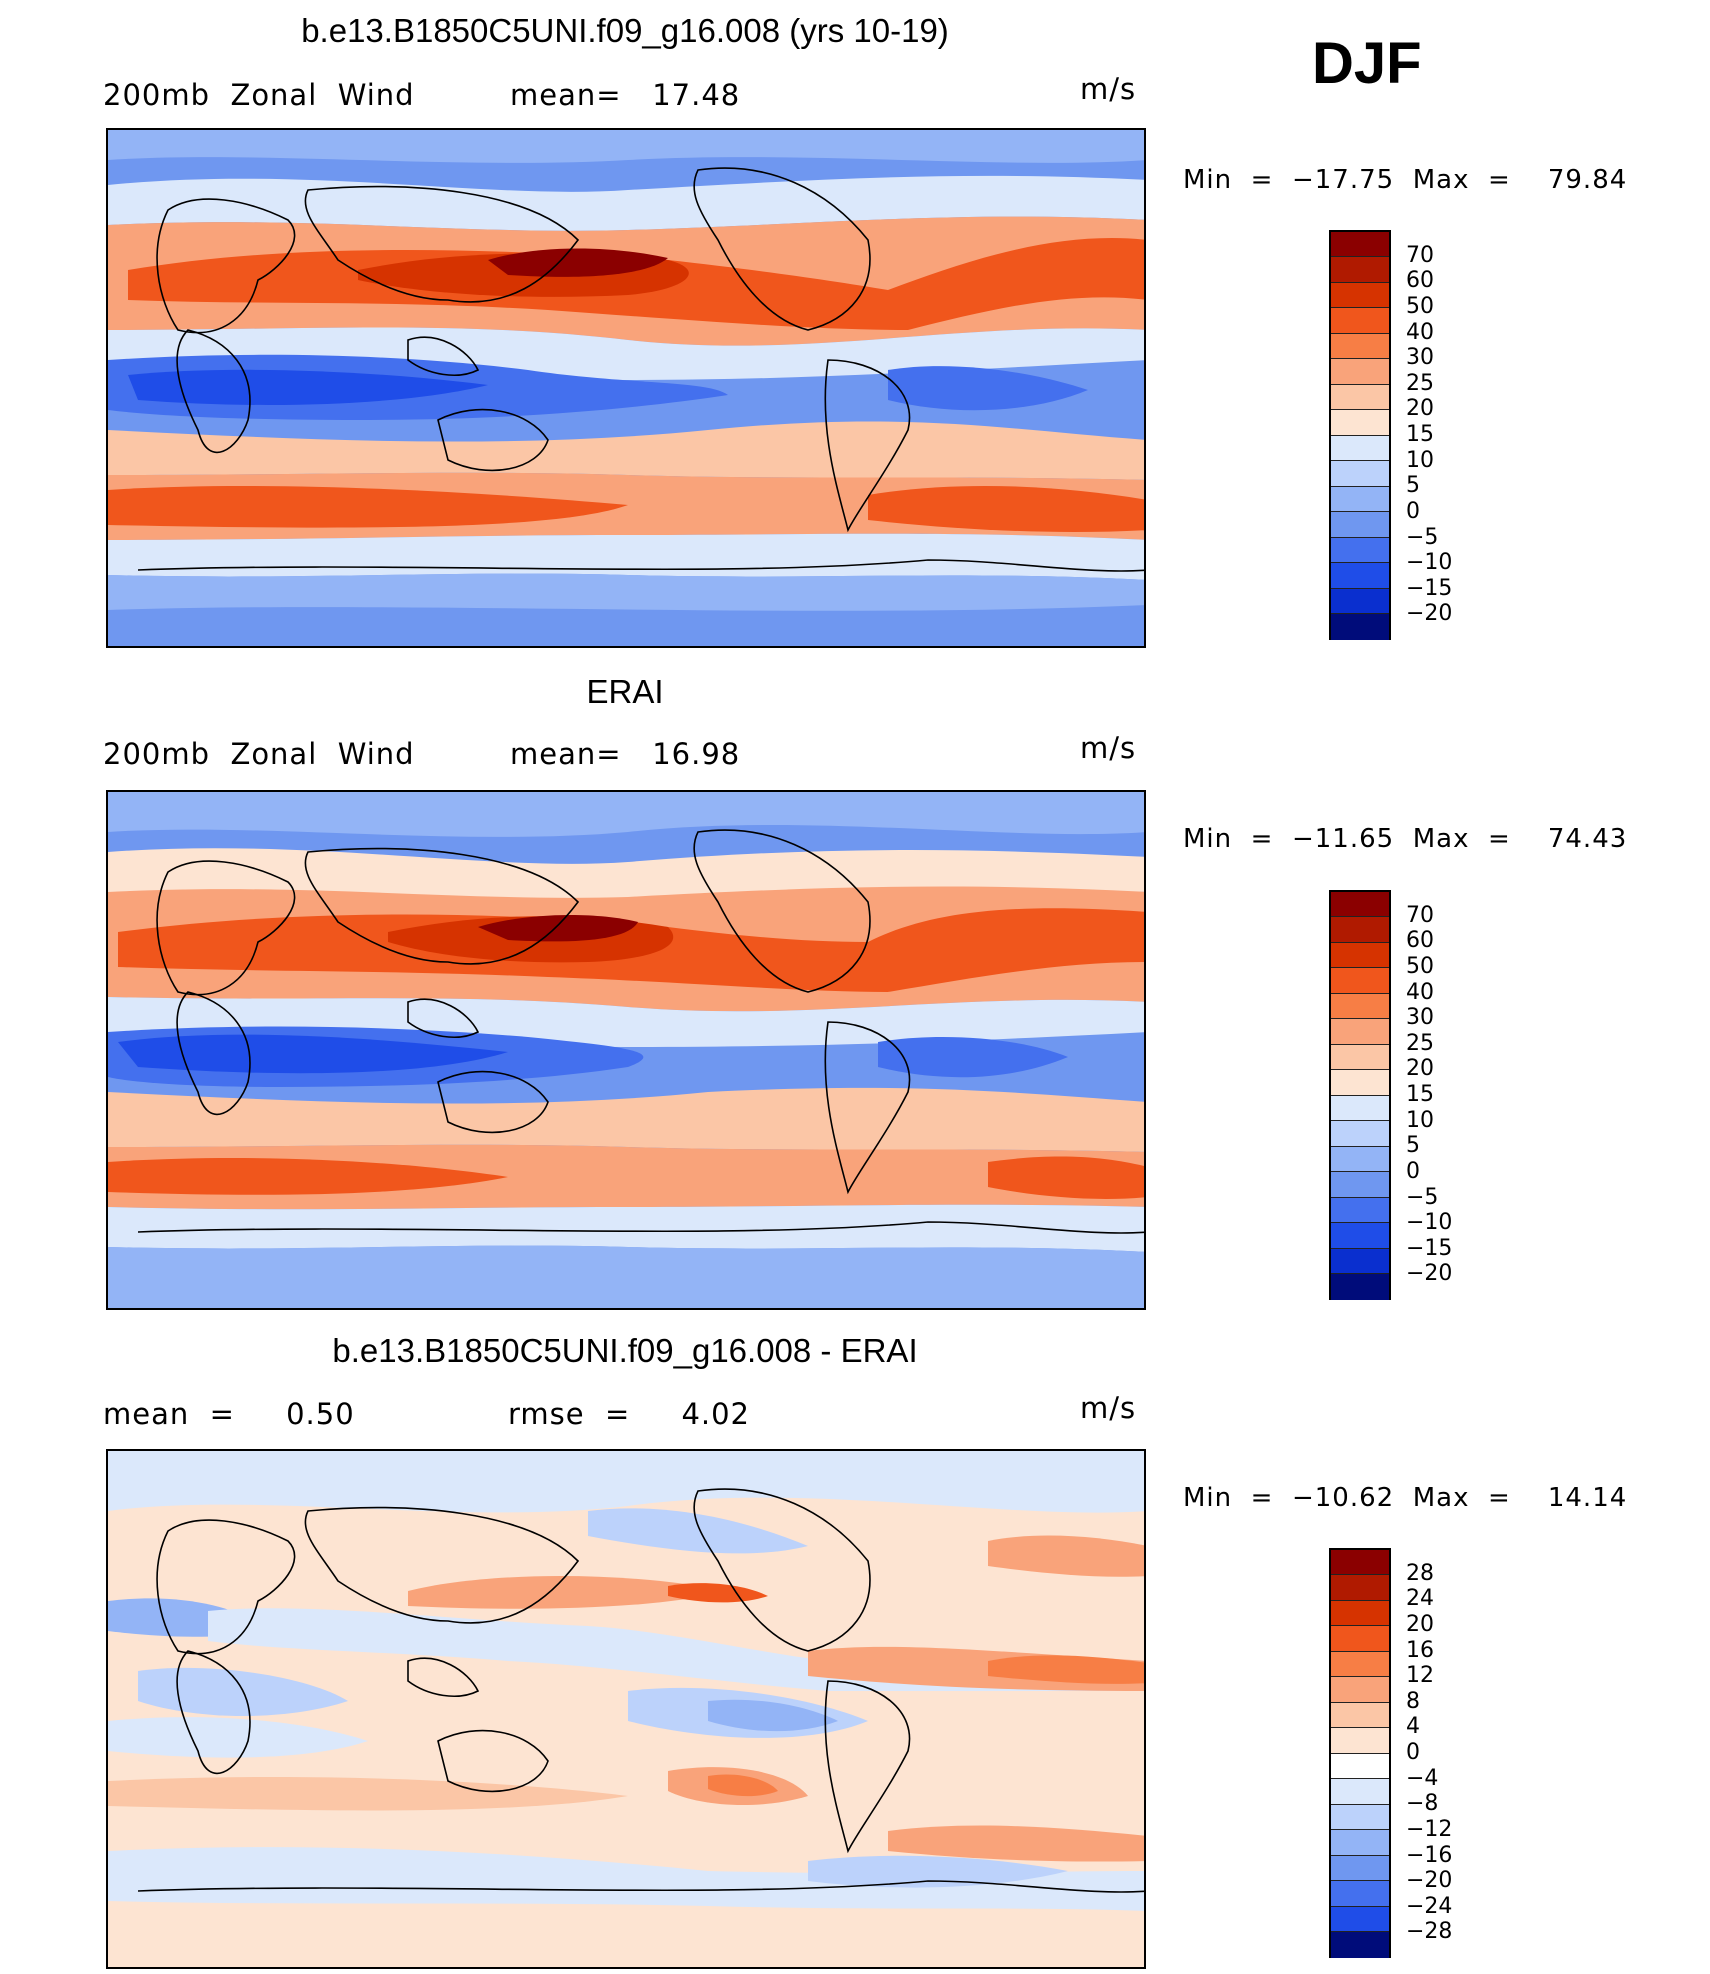 The image size is (1710, 1974). What do you see at coordinates (1420, 1599) in the screenshot?
I see `colorbar-tick-label: 24` at bounding box center [1420, 1599].